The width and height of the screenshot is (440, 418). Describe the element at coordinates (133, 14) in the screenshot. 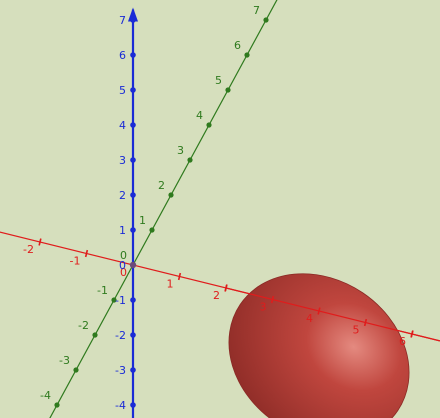

I see `z-axis-arrow` at that location.